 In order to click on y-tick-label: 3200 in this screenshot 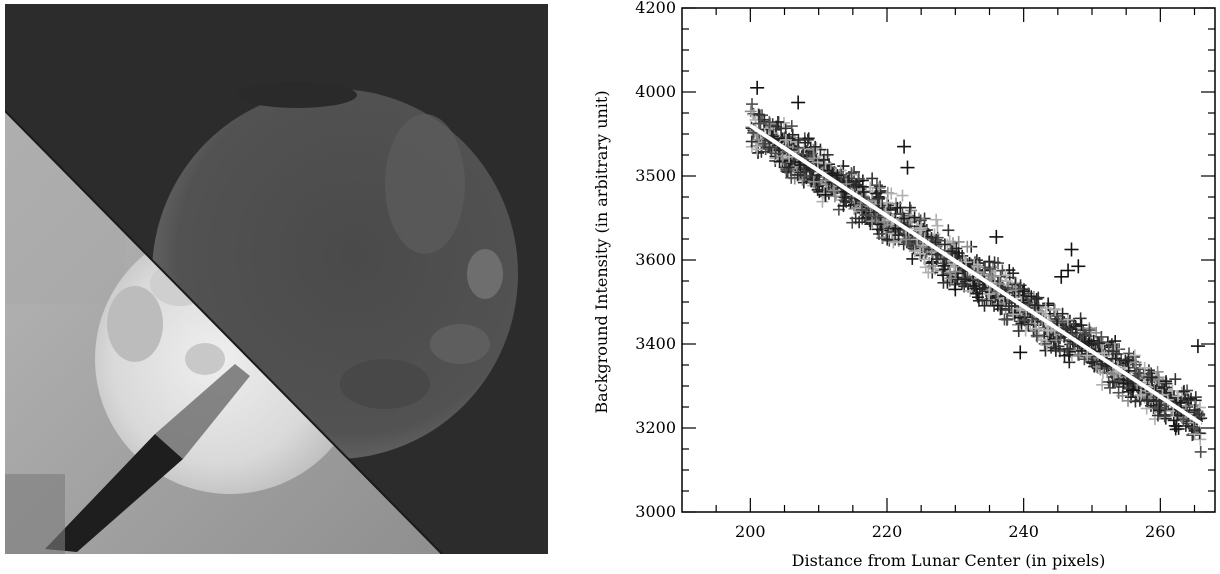, I will do `click(655, 427)`.